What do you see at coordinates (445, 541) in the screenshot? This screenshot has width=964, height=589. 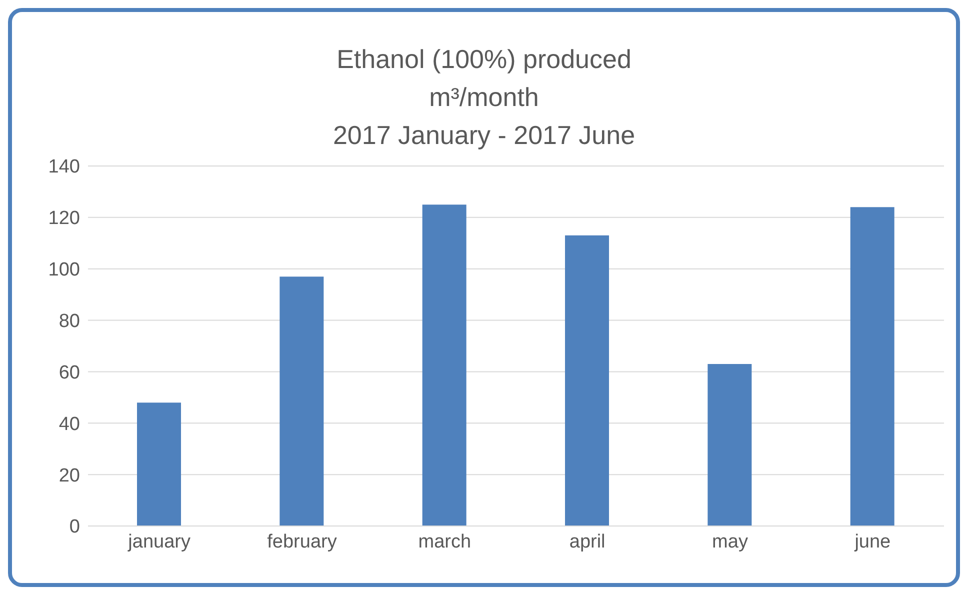 I see `x-tick-label: march` at bounding box center [445, 541].